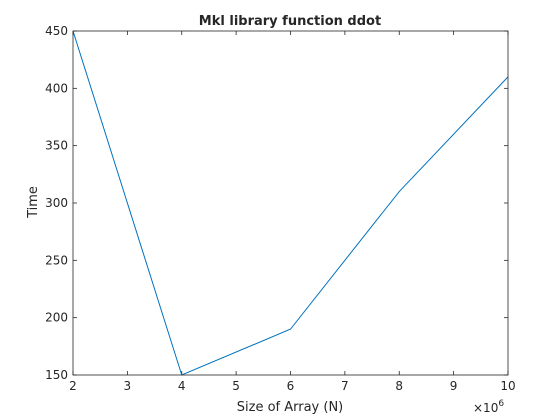  I want to click on chart-title: Mkl library function ddot, so click(290, 21).